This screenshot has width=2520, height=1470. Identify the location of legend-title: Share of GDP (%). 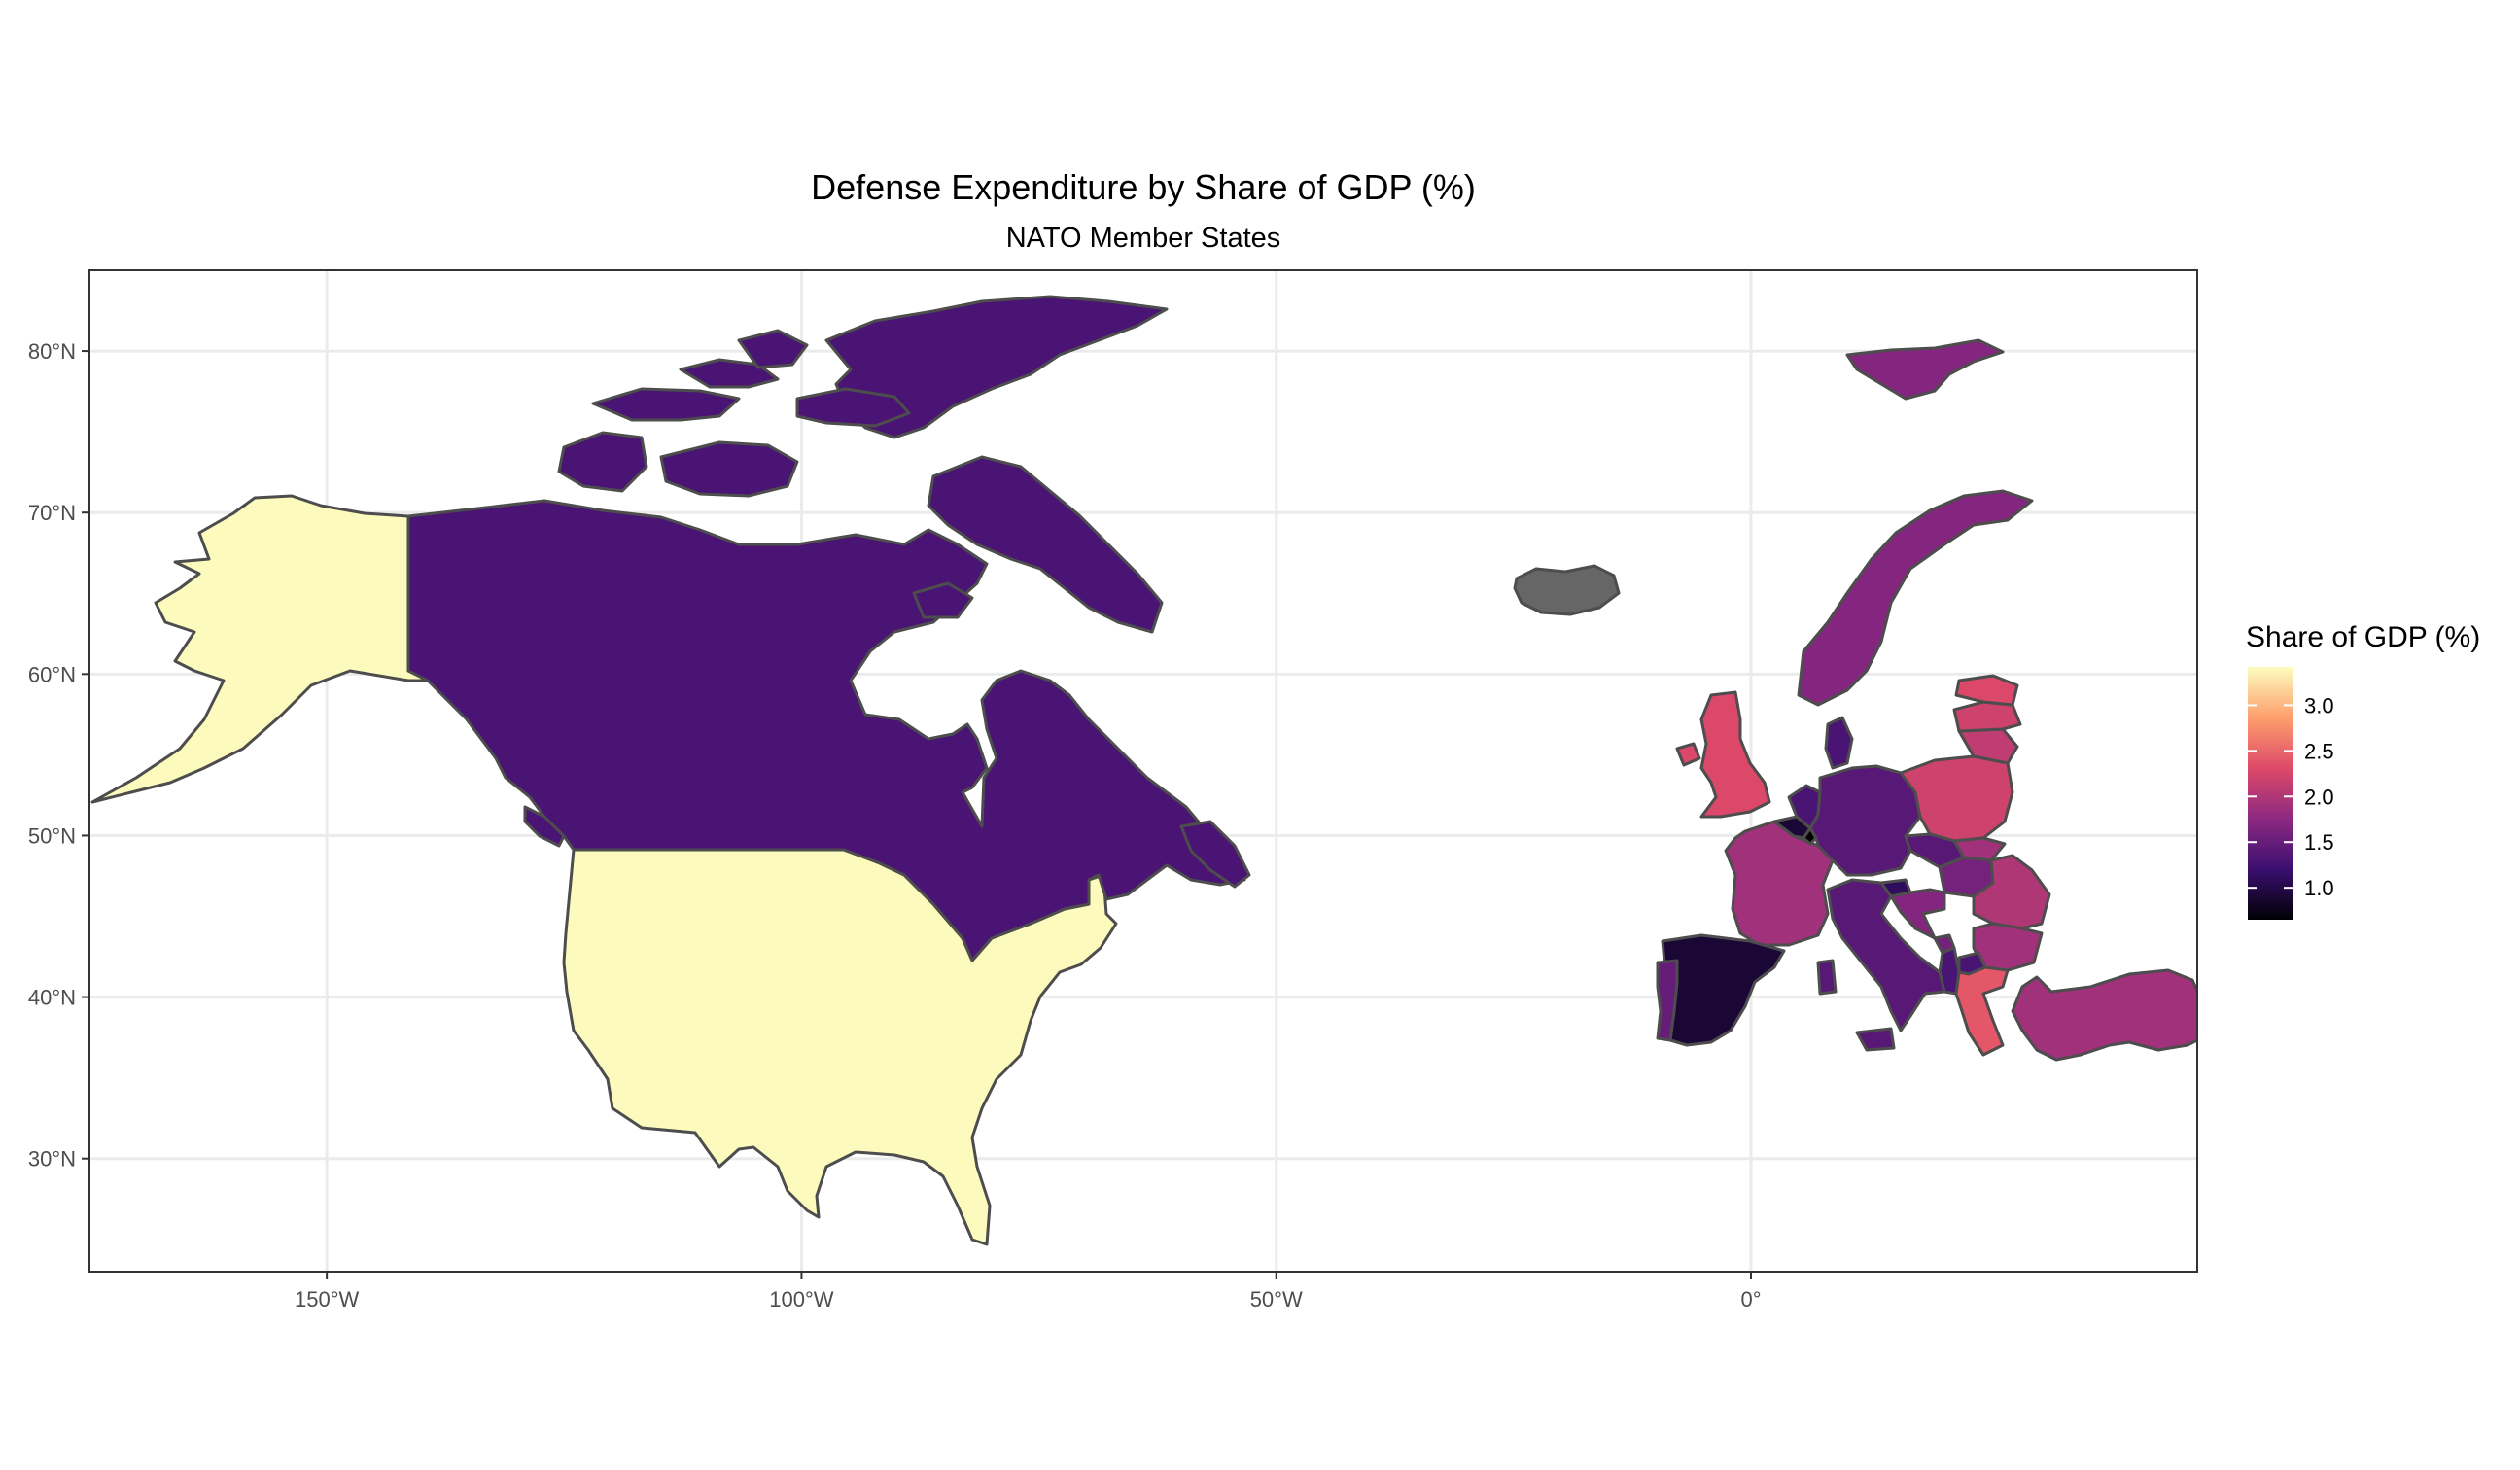
(2363, 637).